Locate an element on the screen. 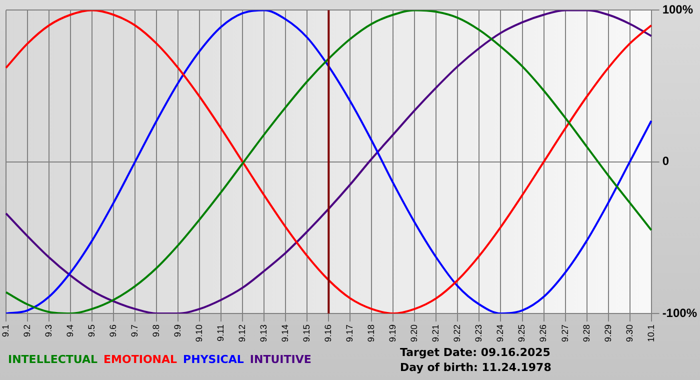 Image resolution: width=700 pixels, height=380 pixels. text: INTUITIVE is located at coordinates (281, 359).